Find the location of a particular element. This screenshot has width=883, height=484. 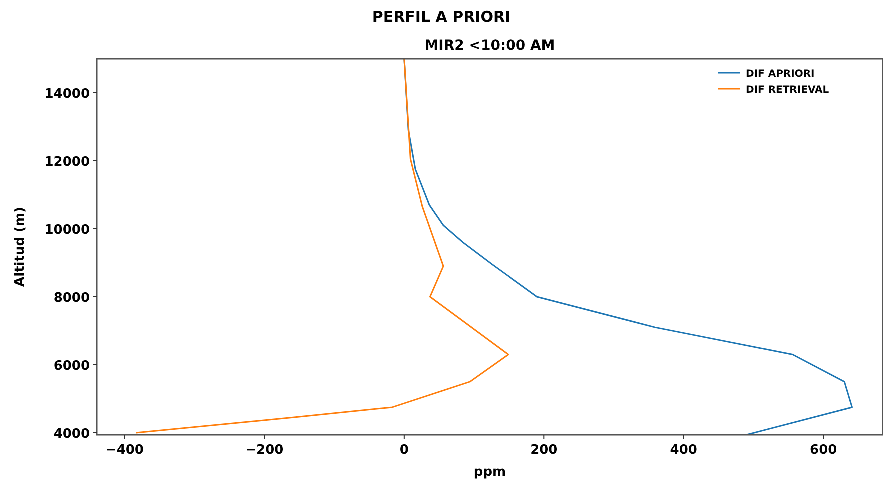

y-tick-label: 4000 is located at coordinates (72, 434).